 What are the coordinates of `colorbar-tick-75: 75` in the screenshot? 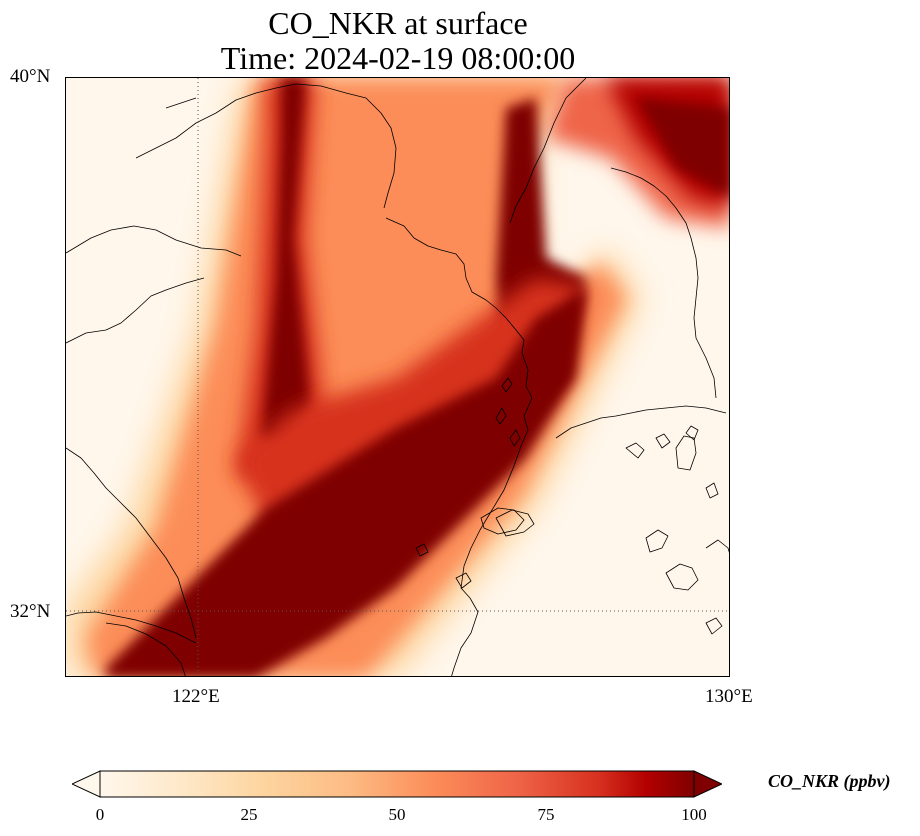 It's located at (546, 814).